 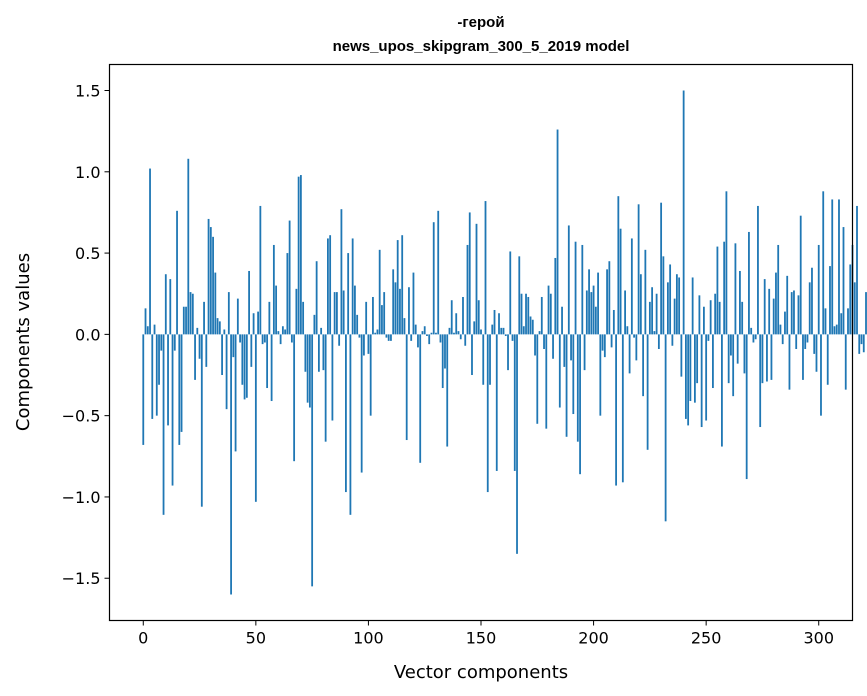 I want to click on y-tick-label: 0.0, so click(x=87, y=334).